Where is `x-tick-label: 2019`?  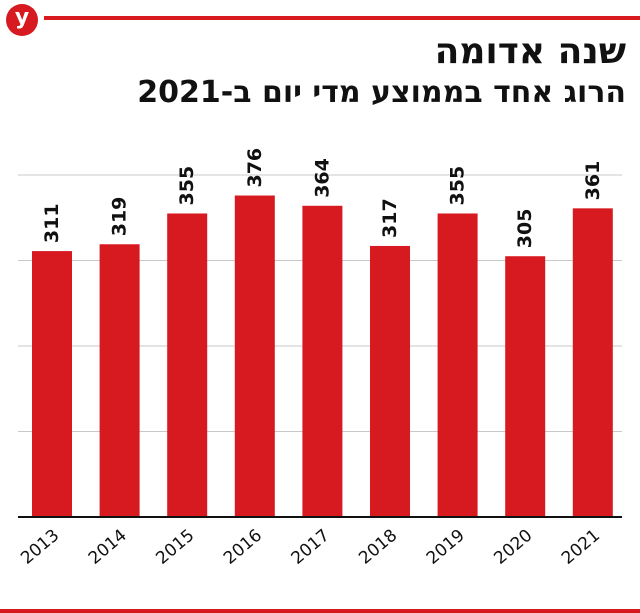 x-tick-label: 2019 is located at coordinates (446, 547).